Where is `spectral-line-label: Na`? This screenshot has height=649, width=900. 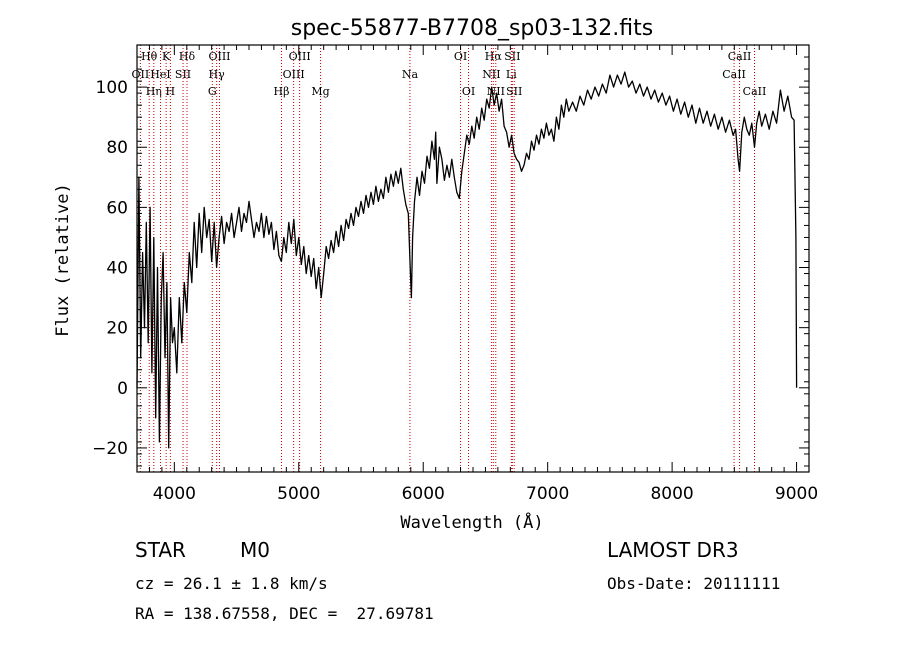 spectral-line-label: Na is located at coordinates (410, 74).